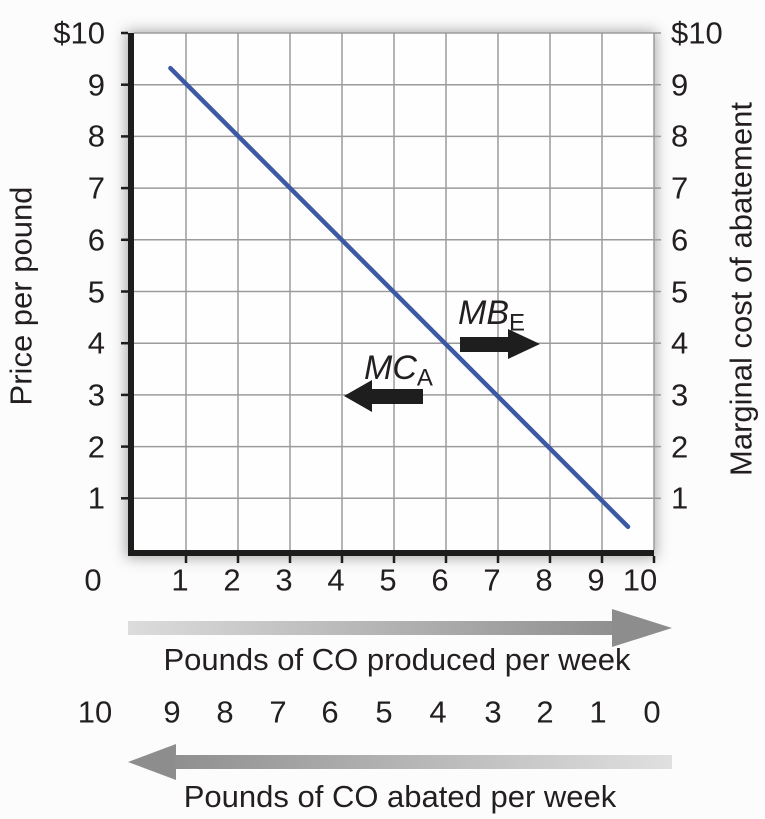  What do you see at coordinates (400, 796) in the screenshot?
I see `abated-axis-label: Pounds of CO abated per week` at bounding box center [400, 796].